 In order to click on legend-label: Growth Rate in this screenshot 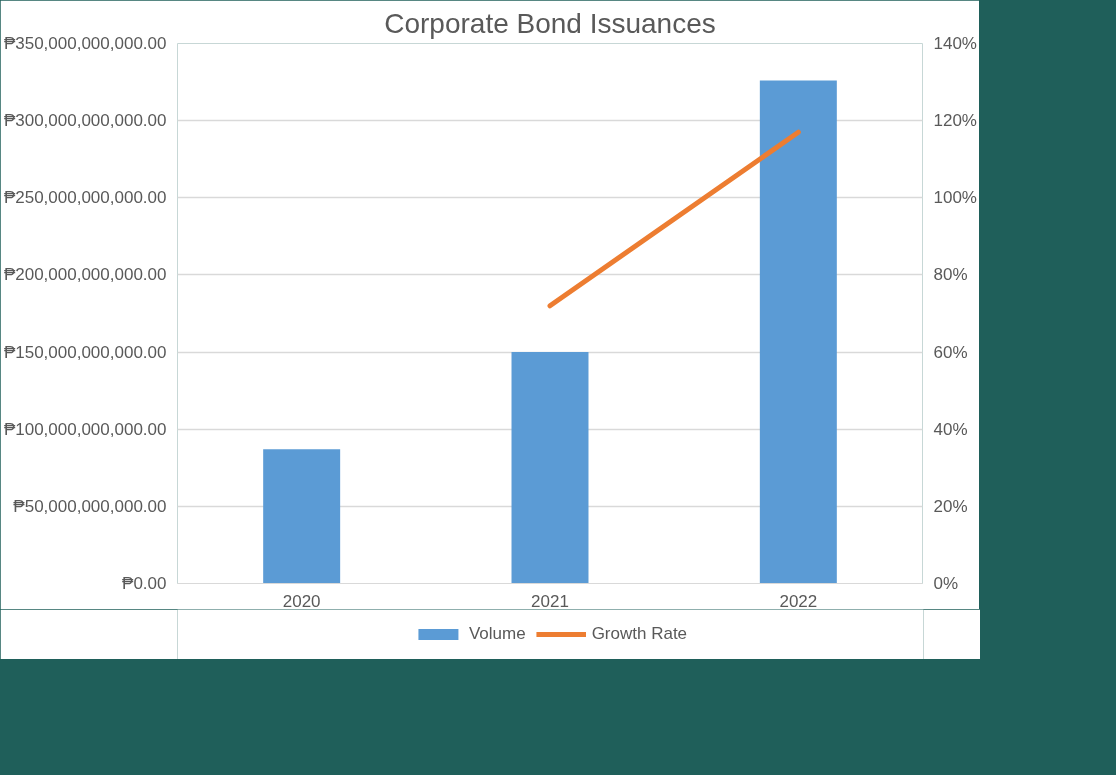, I will do `click(639, 634)`.